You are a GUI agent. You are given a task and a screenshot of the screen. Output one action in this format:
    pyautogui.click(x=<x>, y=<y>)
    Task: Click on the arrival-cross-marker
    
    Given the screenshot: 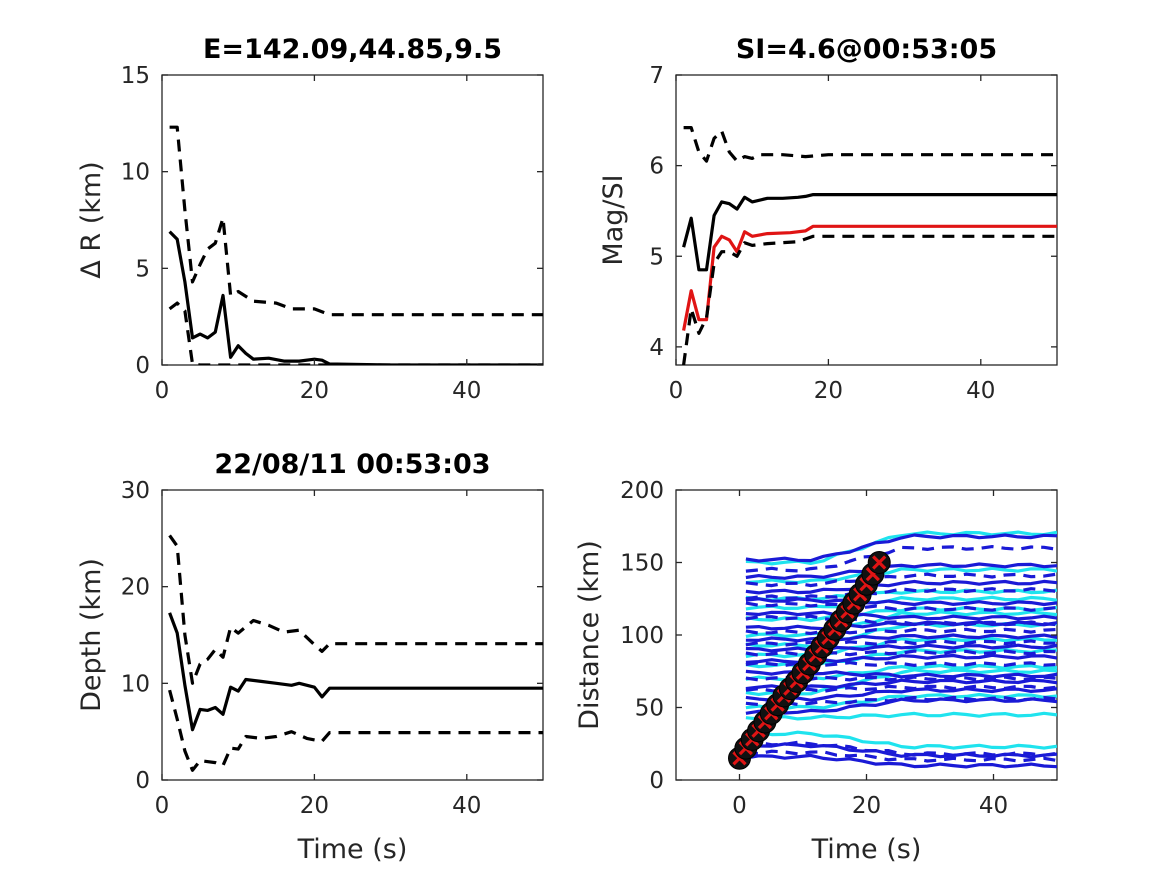 What is the action you would take?
    pyautogui.click(x=879, y=562)
    